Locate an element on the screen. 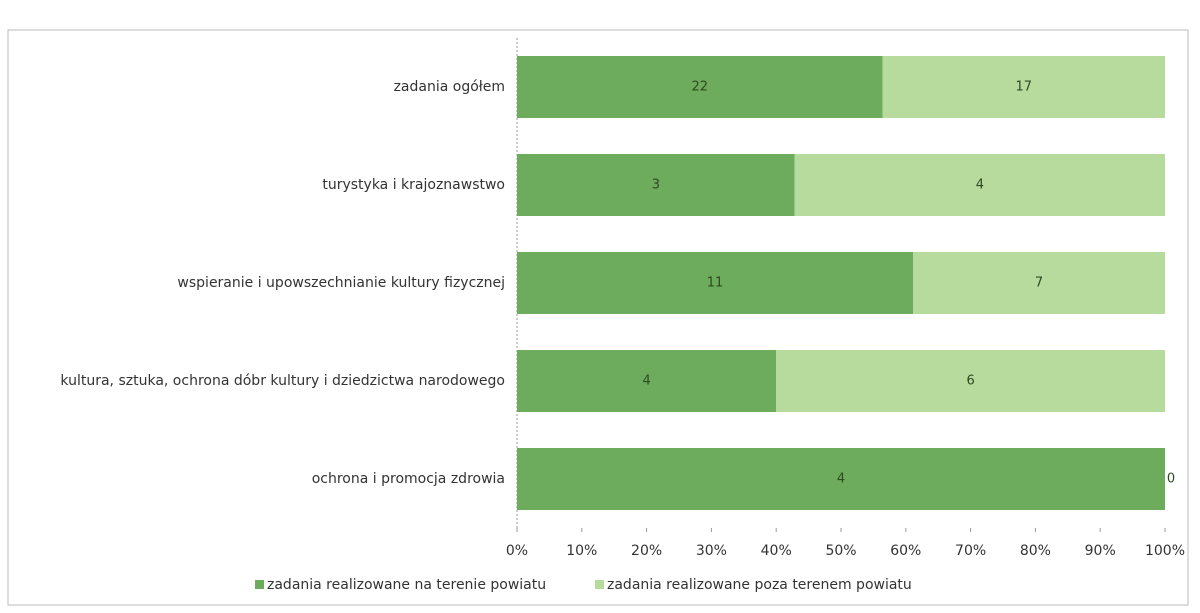 Image resolution: width=1200 pixels, height=613 pixels. x-tick-label: 50% is located at coordinates (840, 551).